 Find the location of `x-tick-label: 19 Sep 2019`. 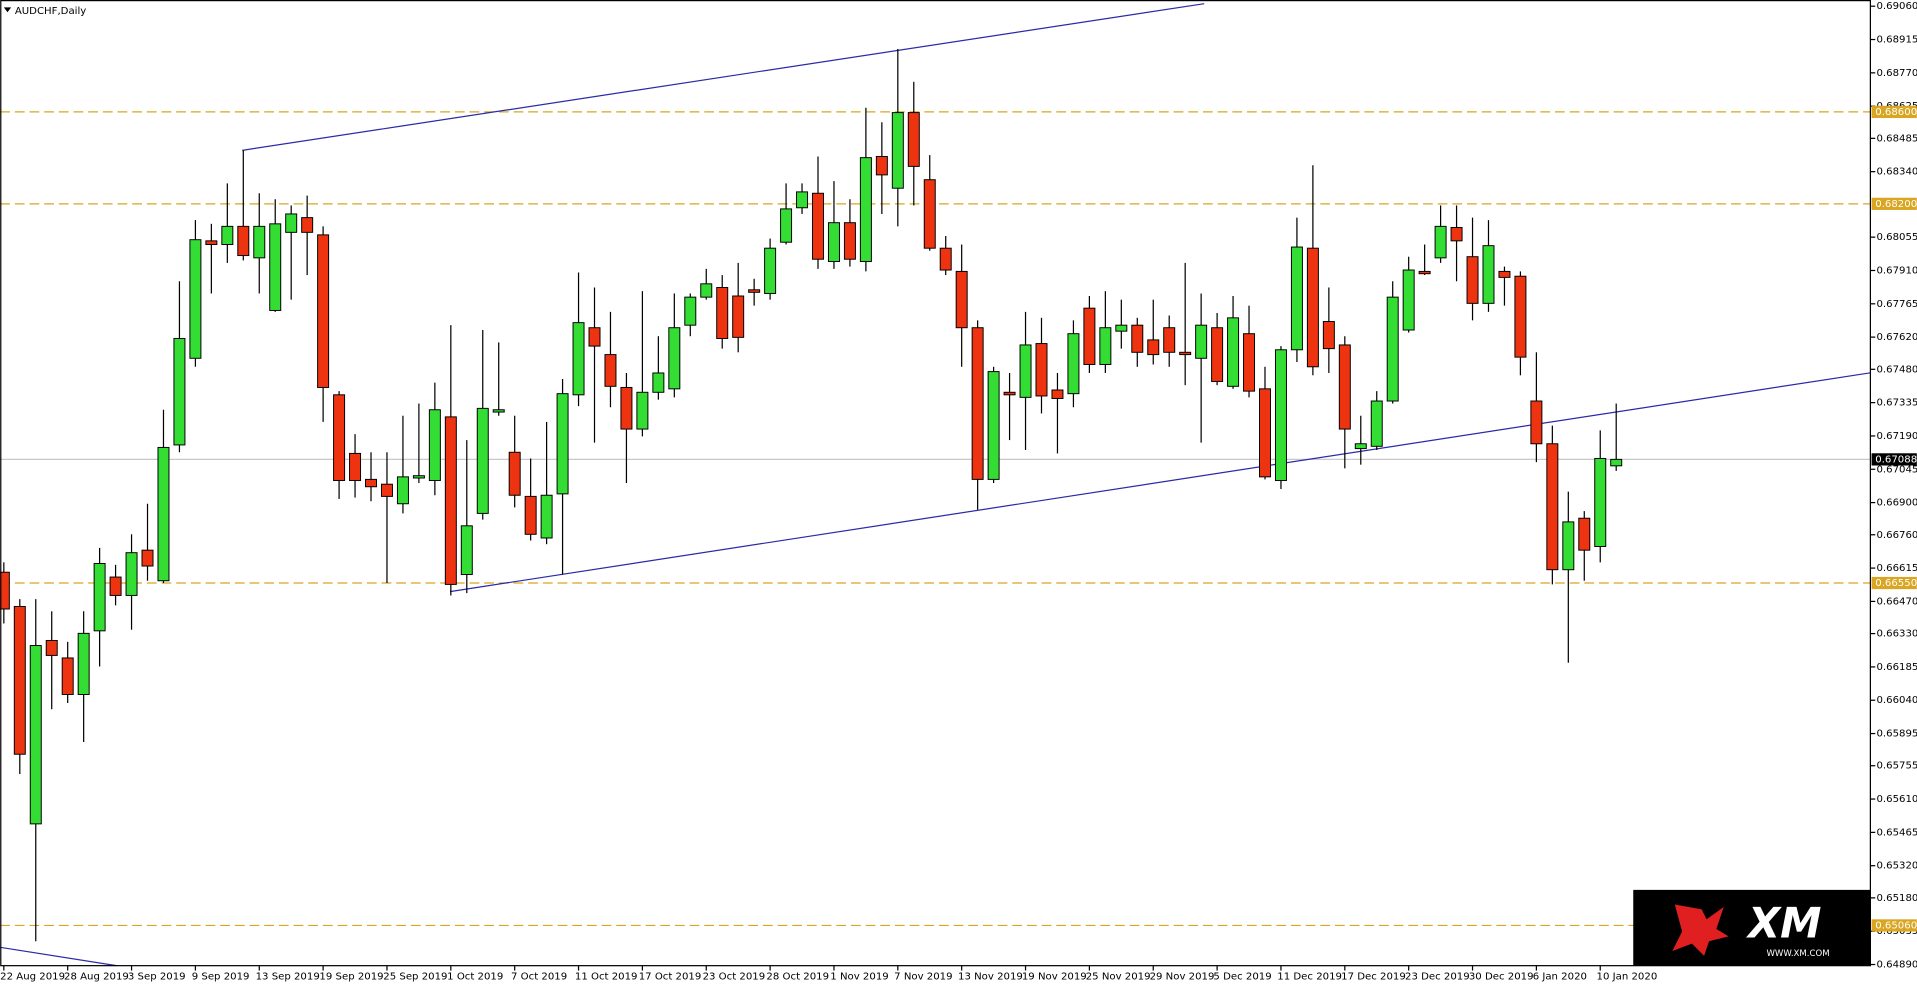

x-tick-label: 19 Sep 2019 is located at coordinates (351, 977).